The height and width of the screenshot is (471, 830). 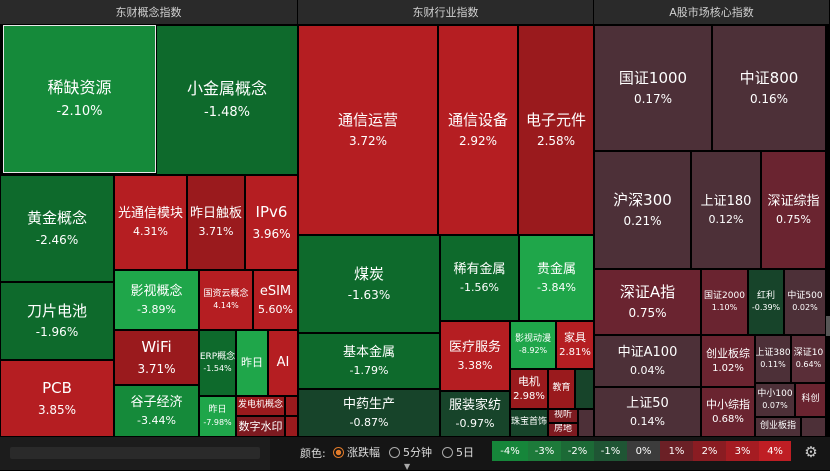 What do you see at coordinates (653, 88) in the screenshot?
I see `tile-guozheng-1000: 国证1000 0.17%` at bounding box center [653, 88].